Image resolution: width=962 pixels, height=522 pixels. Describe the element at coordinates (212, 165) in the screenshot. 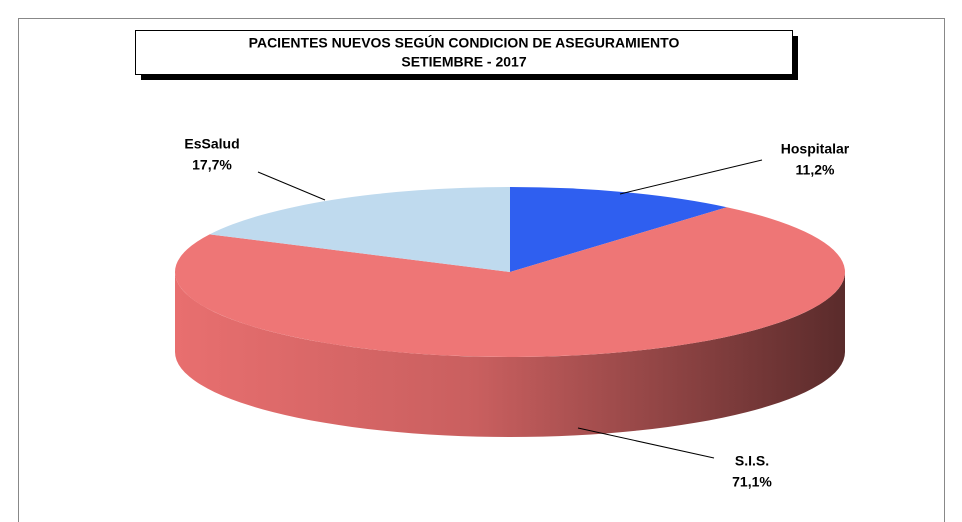

I see `slice-value-label: 17,7%` at that location.